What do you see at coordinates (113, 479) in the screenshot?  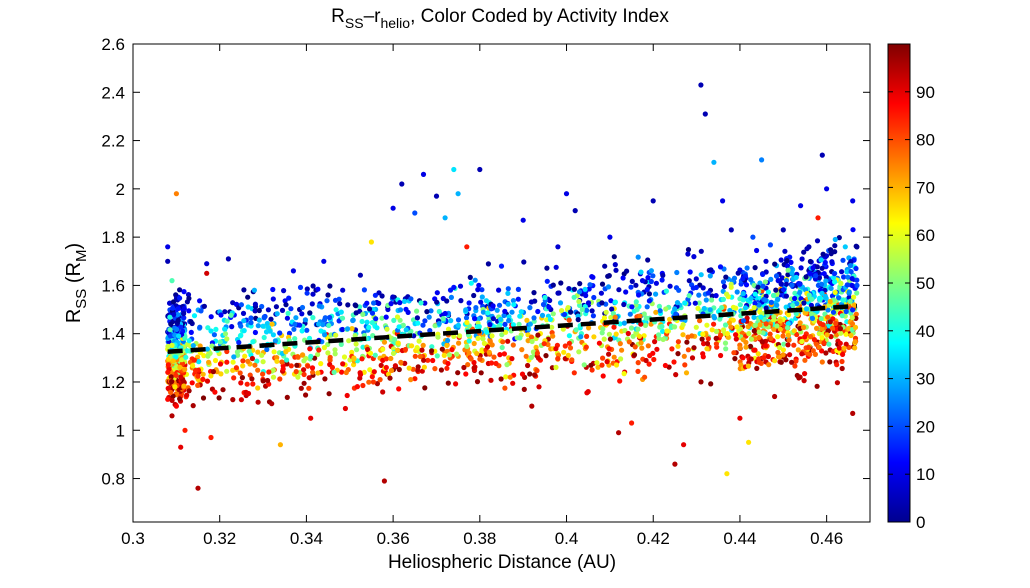 I see `y-tick-label: 0.8` at bounding box center [113, 479].